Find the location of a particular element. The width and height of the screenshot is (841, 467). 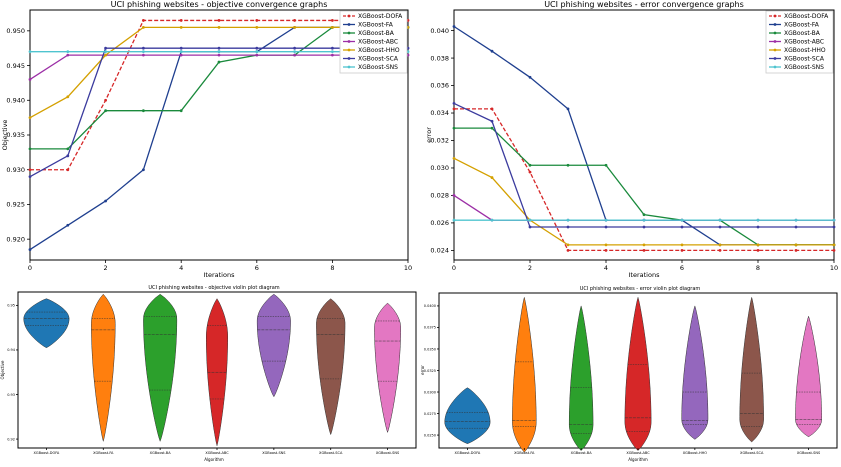

y-tick-label: 0.028 is located at coordinates (439, 196).